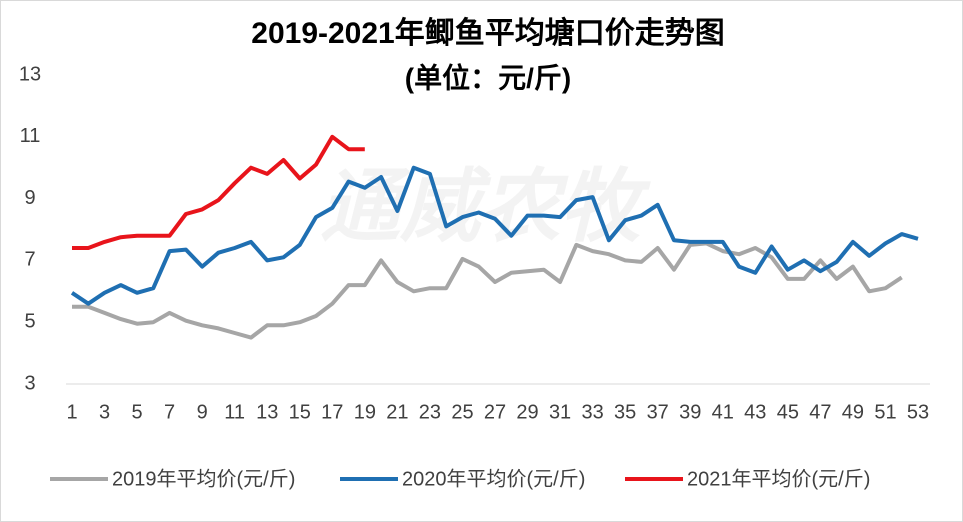 The height and width of the screenshot is (522, 963). What do you see at coordinates (690, 412) in the screenshot?
I see `x-tick-label: 39` at bounding box center [690, 412].